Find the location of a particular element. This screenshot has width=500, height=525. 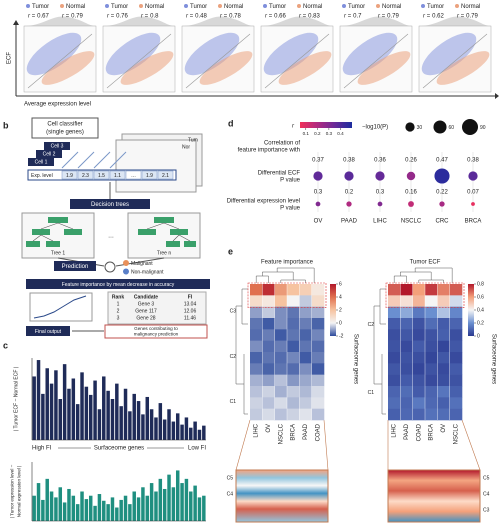

tree-nodes is located at coordinates (111, 232).